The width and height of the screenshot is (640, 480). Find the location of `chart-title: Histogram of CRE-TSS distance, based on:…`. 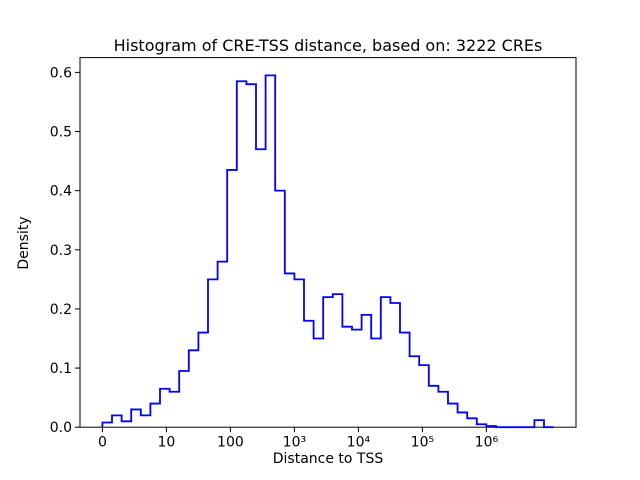

chart-title: Histogram of CRE-TSS distance, based on:… is located at coordinates (328, 45).